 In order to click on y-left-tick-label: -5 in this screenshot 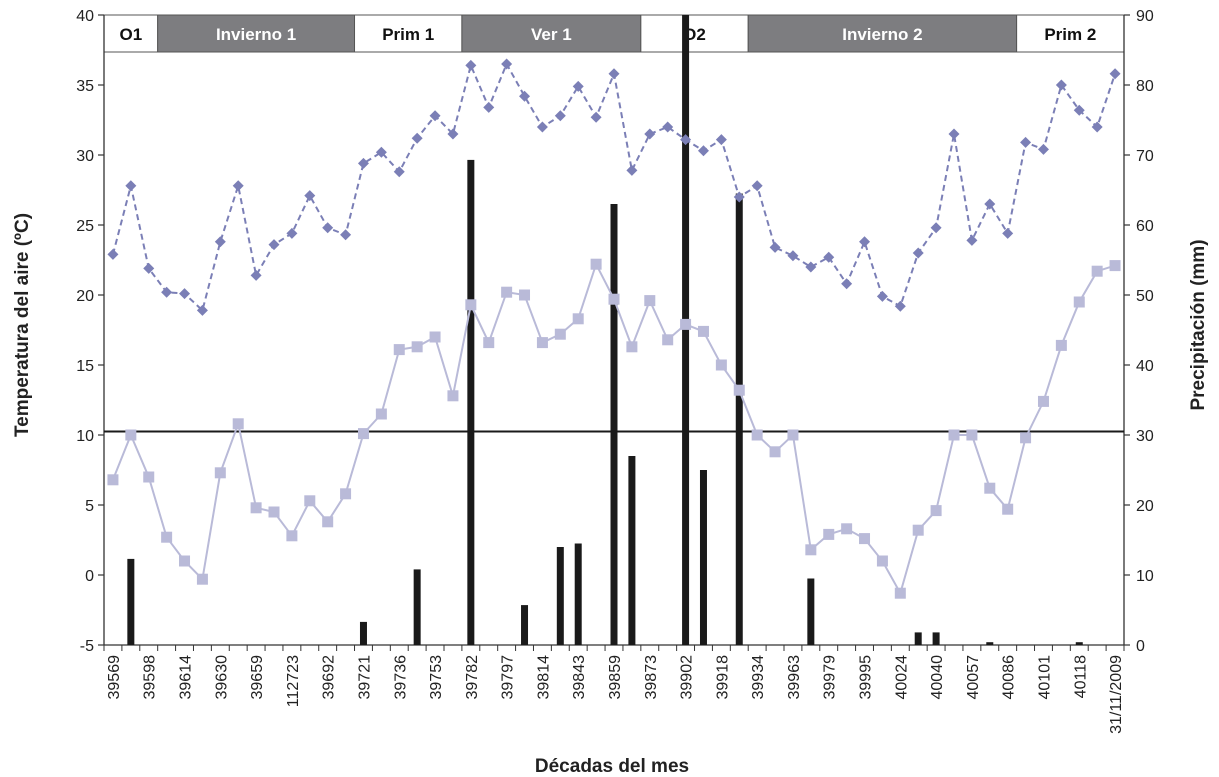, I will do `click(87, 646)`.